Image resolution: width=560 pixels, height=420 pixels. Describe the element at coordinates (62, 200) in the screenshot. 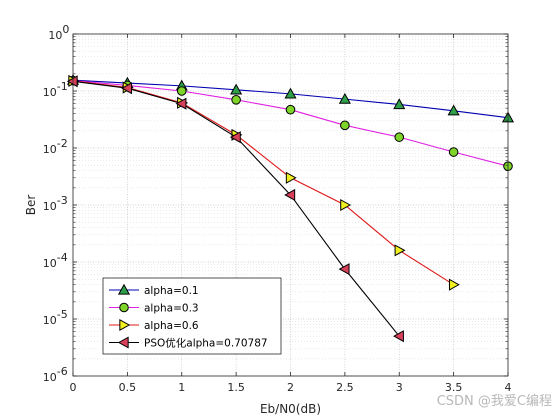

I see `y-tick-exponent: -3` at that location.